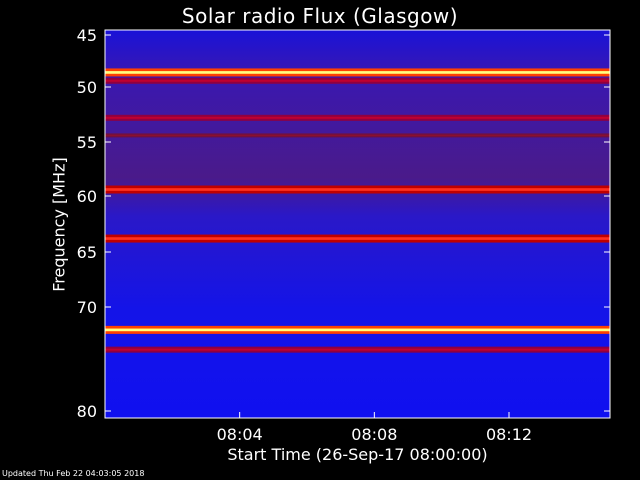 The width and height of the screenshot is (640, 480). Describe the element at coordinates (73, 473) in the screenshot. I see `updated-timestamp: Updated Thu Feb 22 04:03:05 2018` at that location.